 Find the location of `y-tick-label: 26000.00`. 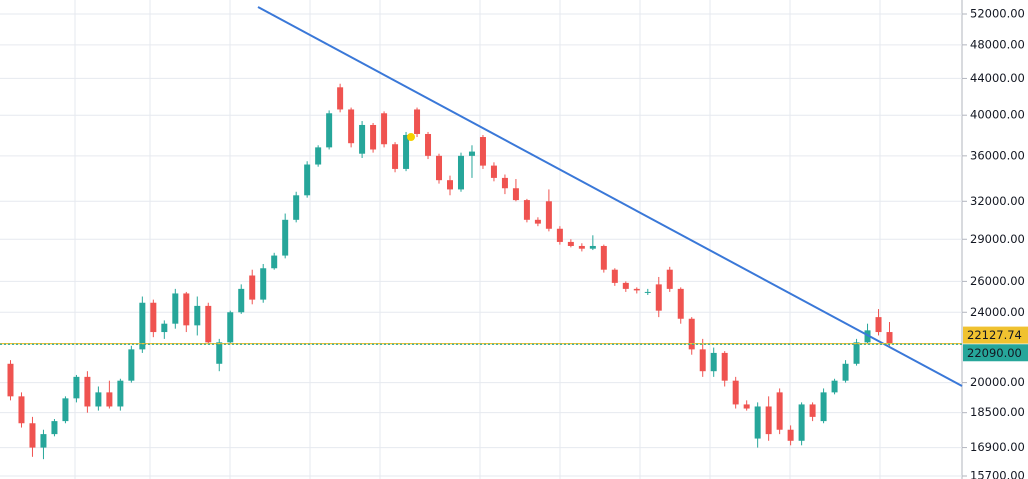

y-tick-label: 26000.00 is located at coordinates (997, 281).